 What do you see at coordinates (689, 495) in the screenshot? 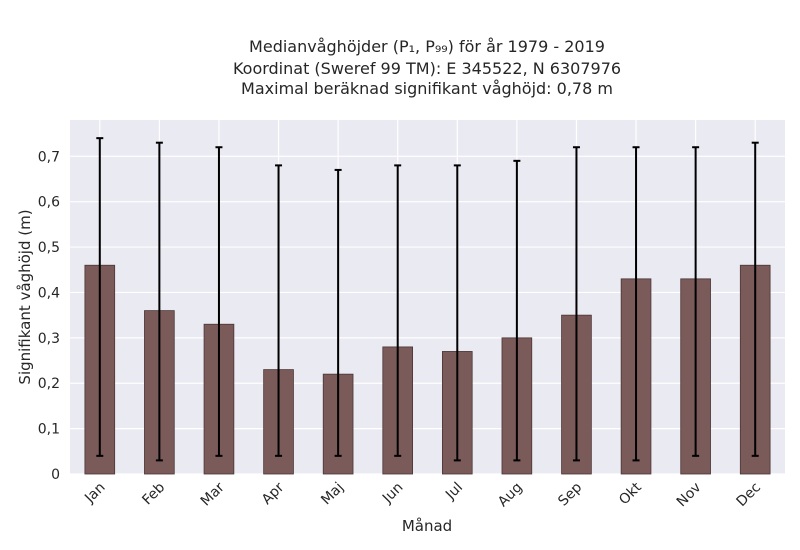
I see `x-tick-label: Nov` at bounding box center [689, 495].